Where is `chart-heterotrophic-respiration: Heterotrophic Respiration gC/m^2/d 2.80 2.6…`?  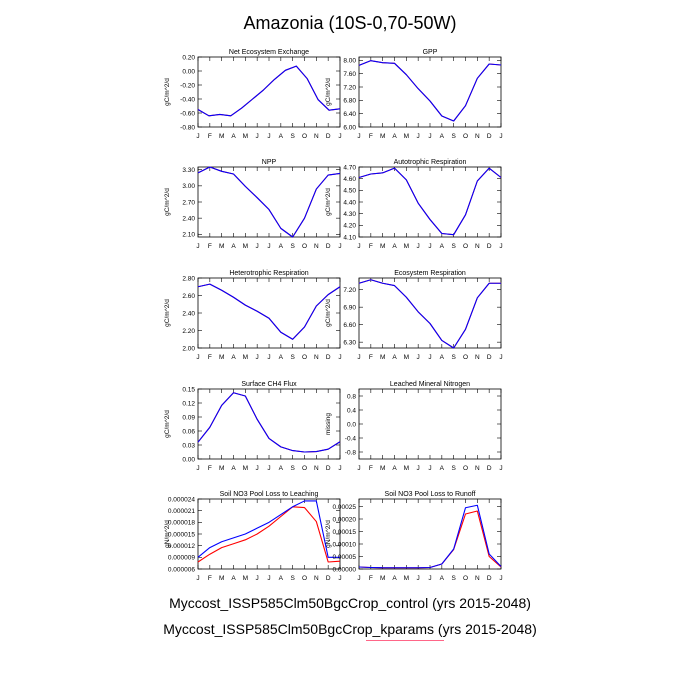 chart-heterotrophic-respiration: Heterotrophic Respiration gC/m^2/d 2.80 2.6… is located at coordinates (253, 315).